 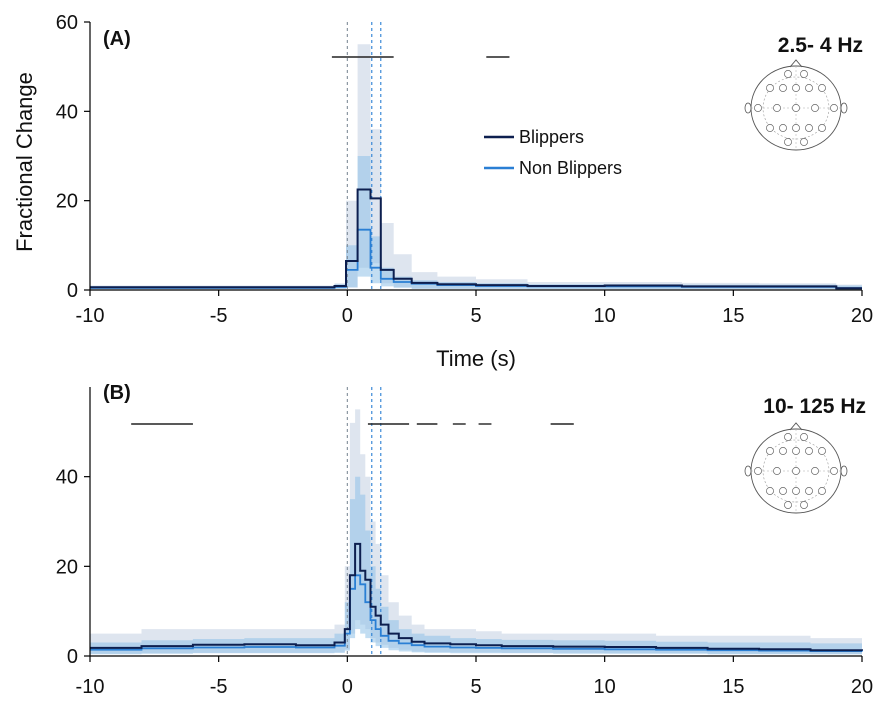 I want to click on band-label-a: 2.5- 4 Hz, so click(x=820, y=45).